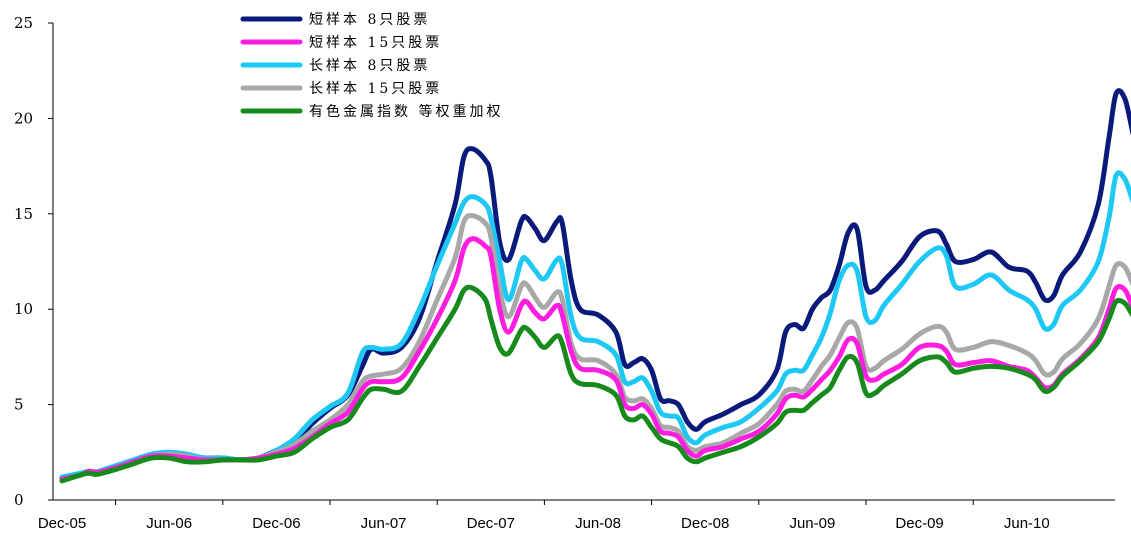 Image resolution: width=1131 pixels, height=540 pixels. I want to click on legend-label: 有色金属指数 等权重加权, so click(406, 111).